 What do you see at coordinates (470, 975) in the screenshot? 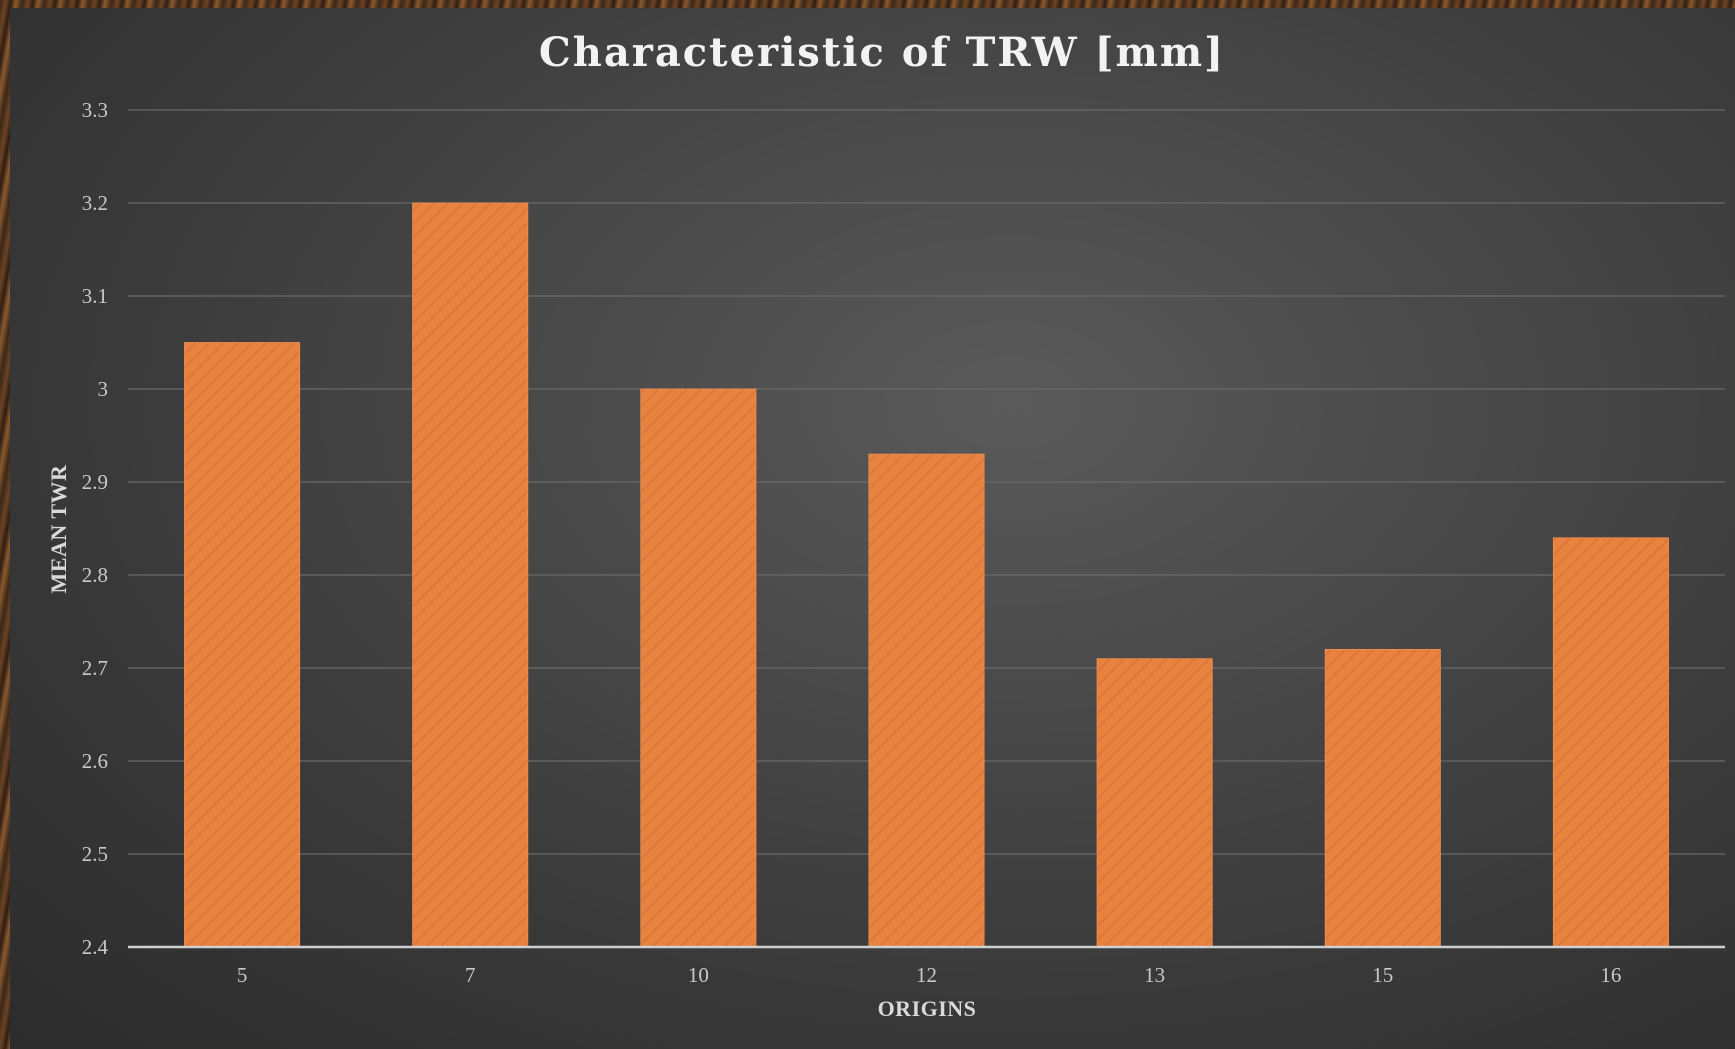
I see `x-tick-label: 7` at bounding box center [470, 975].